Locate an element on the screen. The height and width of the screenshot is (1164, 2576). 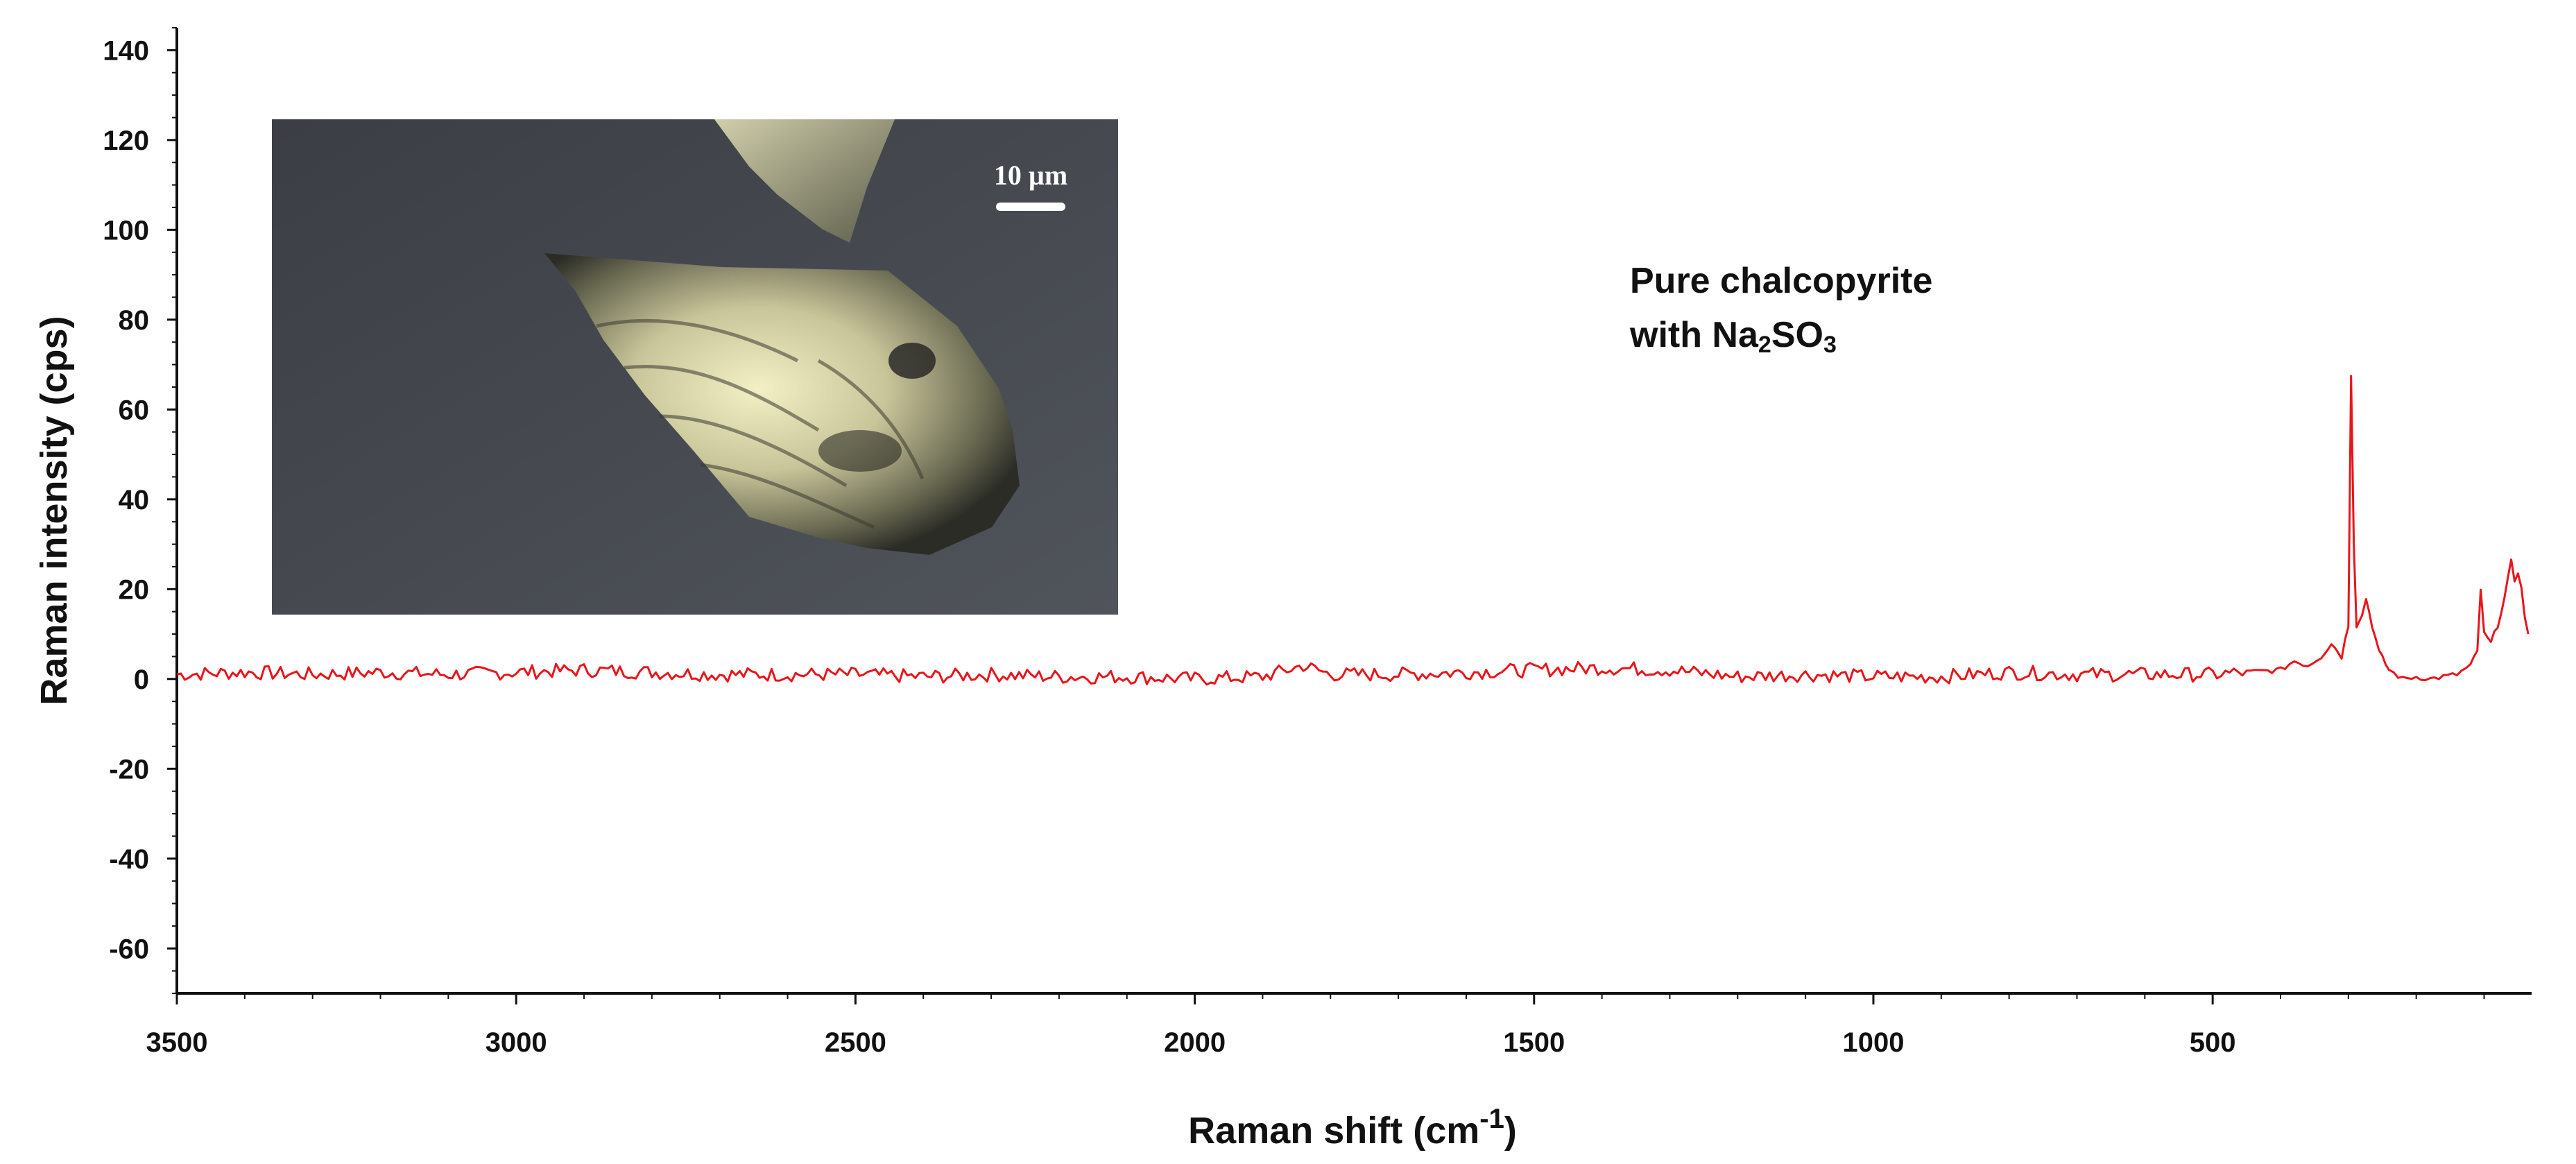
y-tick-label: 140 is located at coordinates (126, 50).